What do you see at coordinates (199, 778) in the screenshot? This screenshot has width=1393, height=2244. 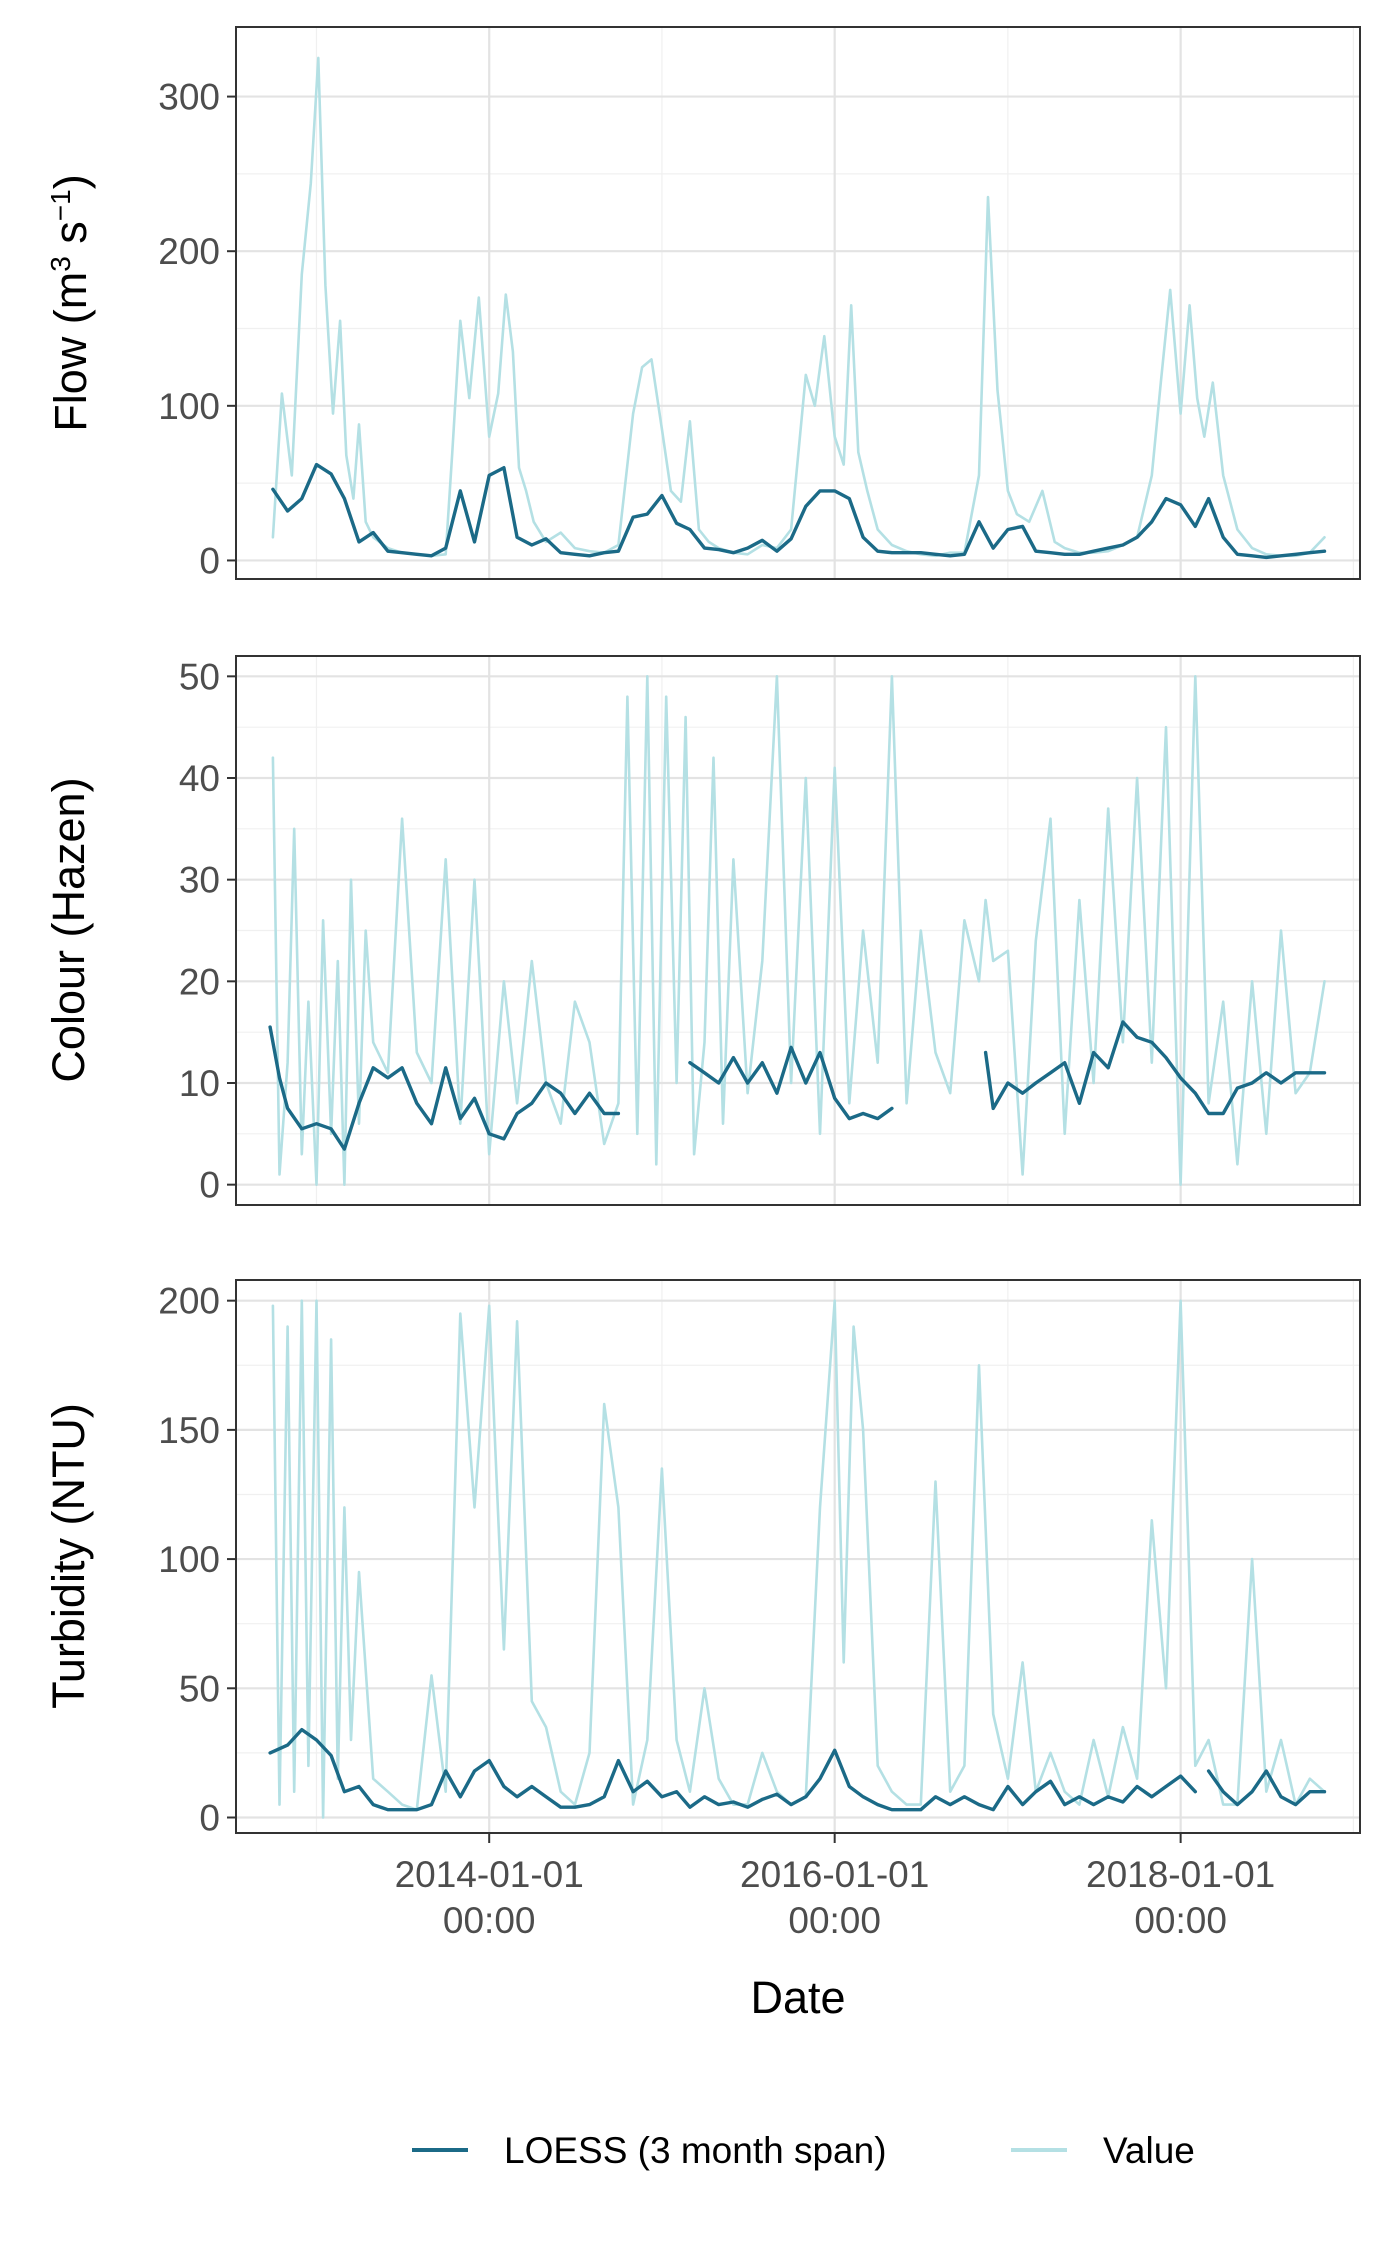 I see `y-tick-label: 40` at bounding box center [199, 778].